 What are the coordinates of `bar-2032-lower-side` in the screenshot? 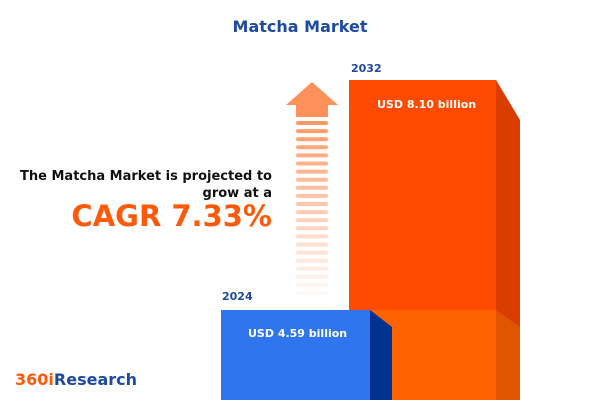 It's located at (508, 355).